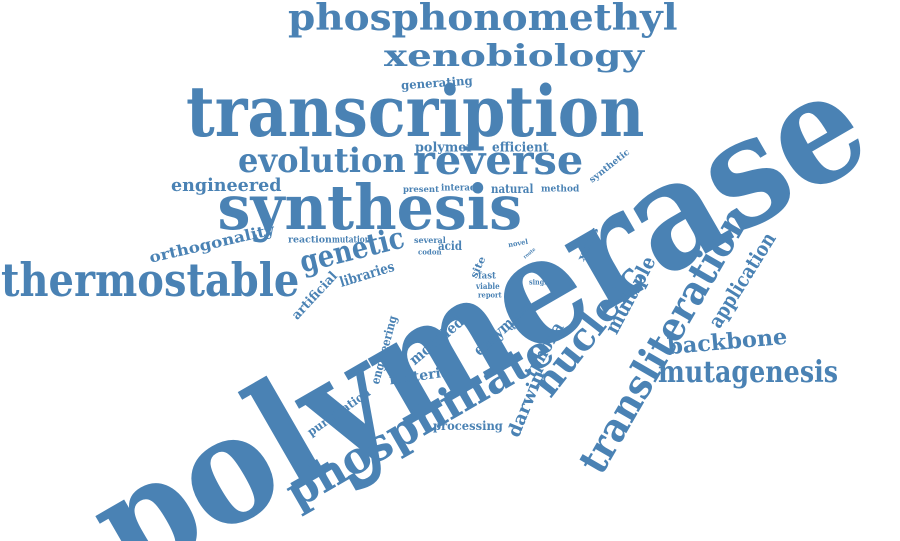 The image size is (900, 541). What do you see at coordinates (322, 161) in the screenshot?
I see `word-evolution: evolution` at bounding box center [322, 161].